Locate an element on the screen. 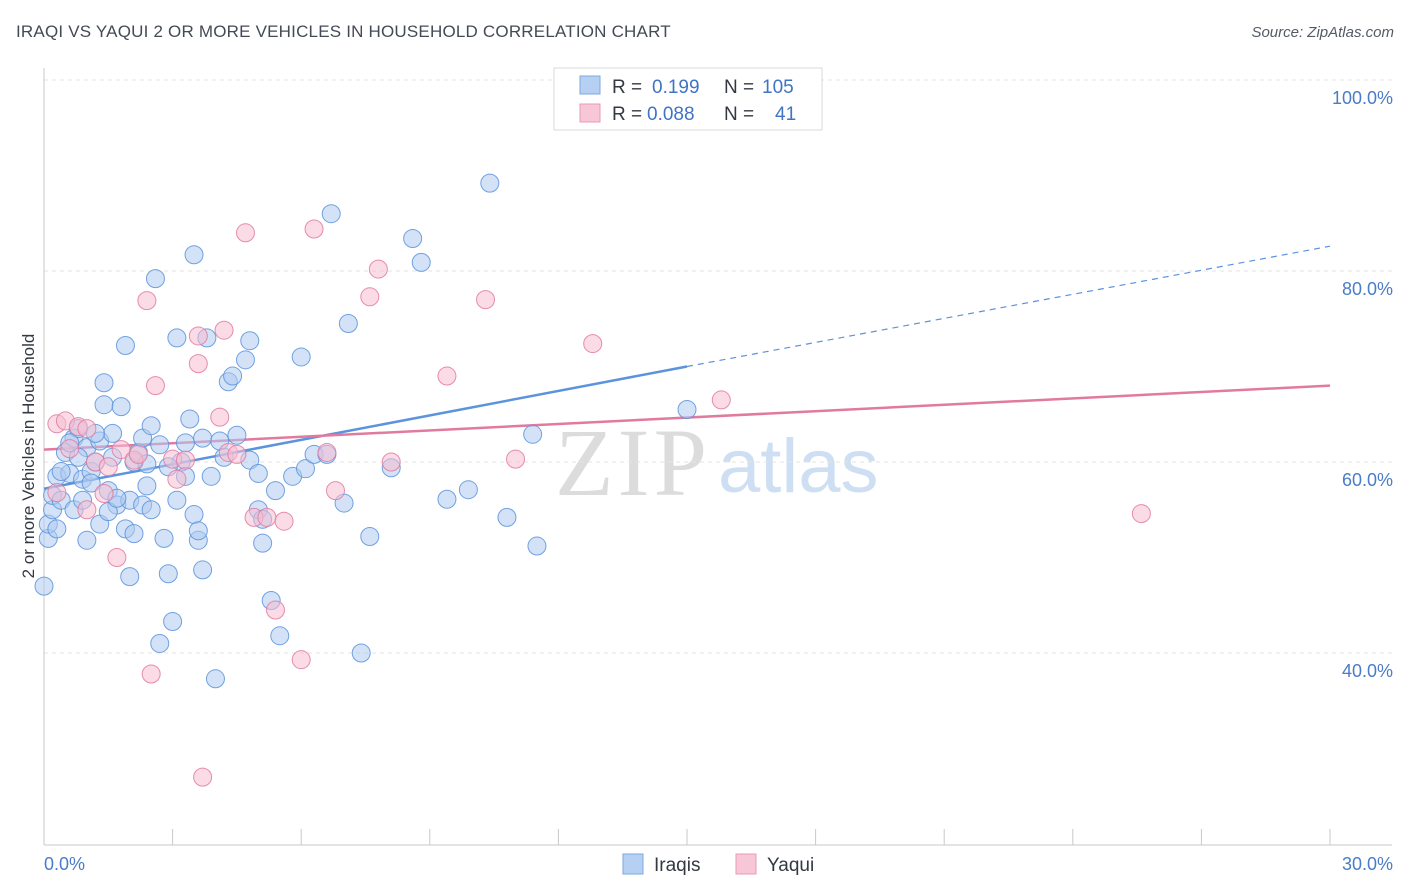 The width and height of the screenshot is (1406, 892). legend-swatch-iraqis is located at coordinates (590, 85).